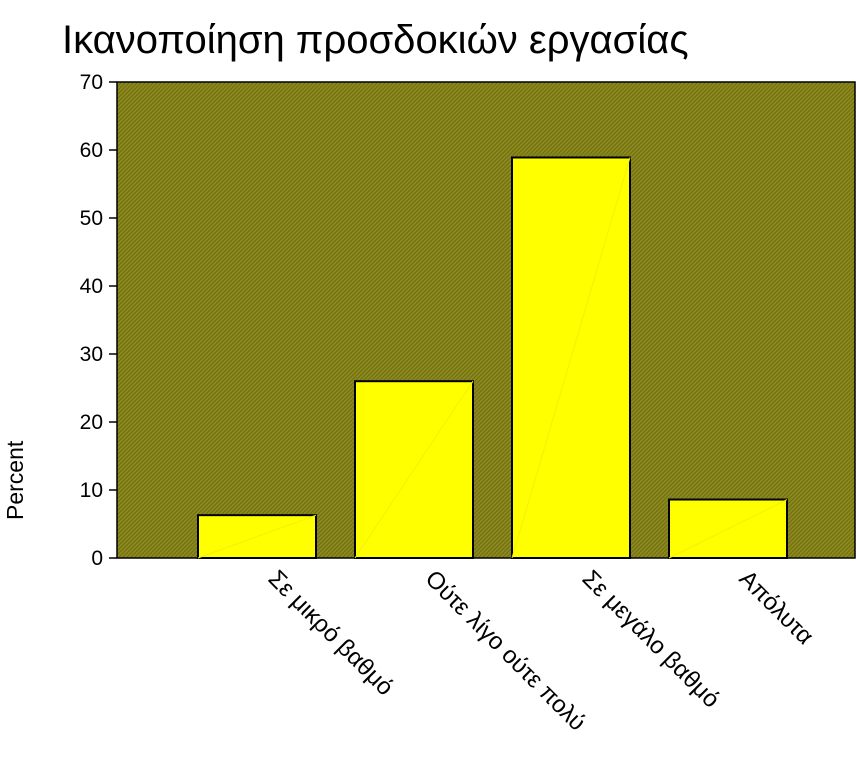 The image size is (857, 781). Describe the element at coordinates (505, 650) in the screenshot. I see `x-category-label: Ούτε λίγο ούτε πολύ` at that location.